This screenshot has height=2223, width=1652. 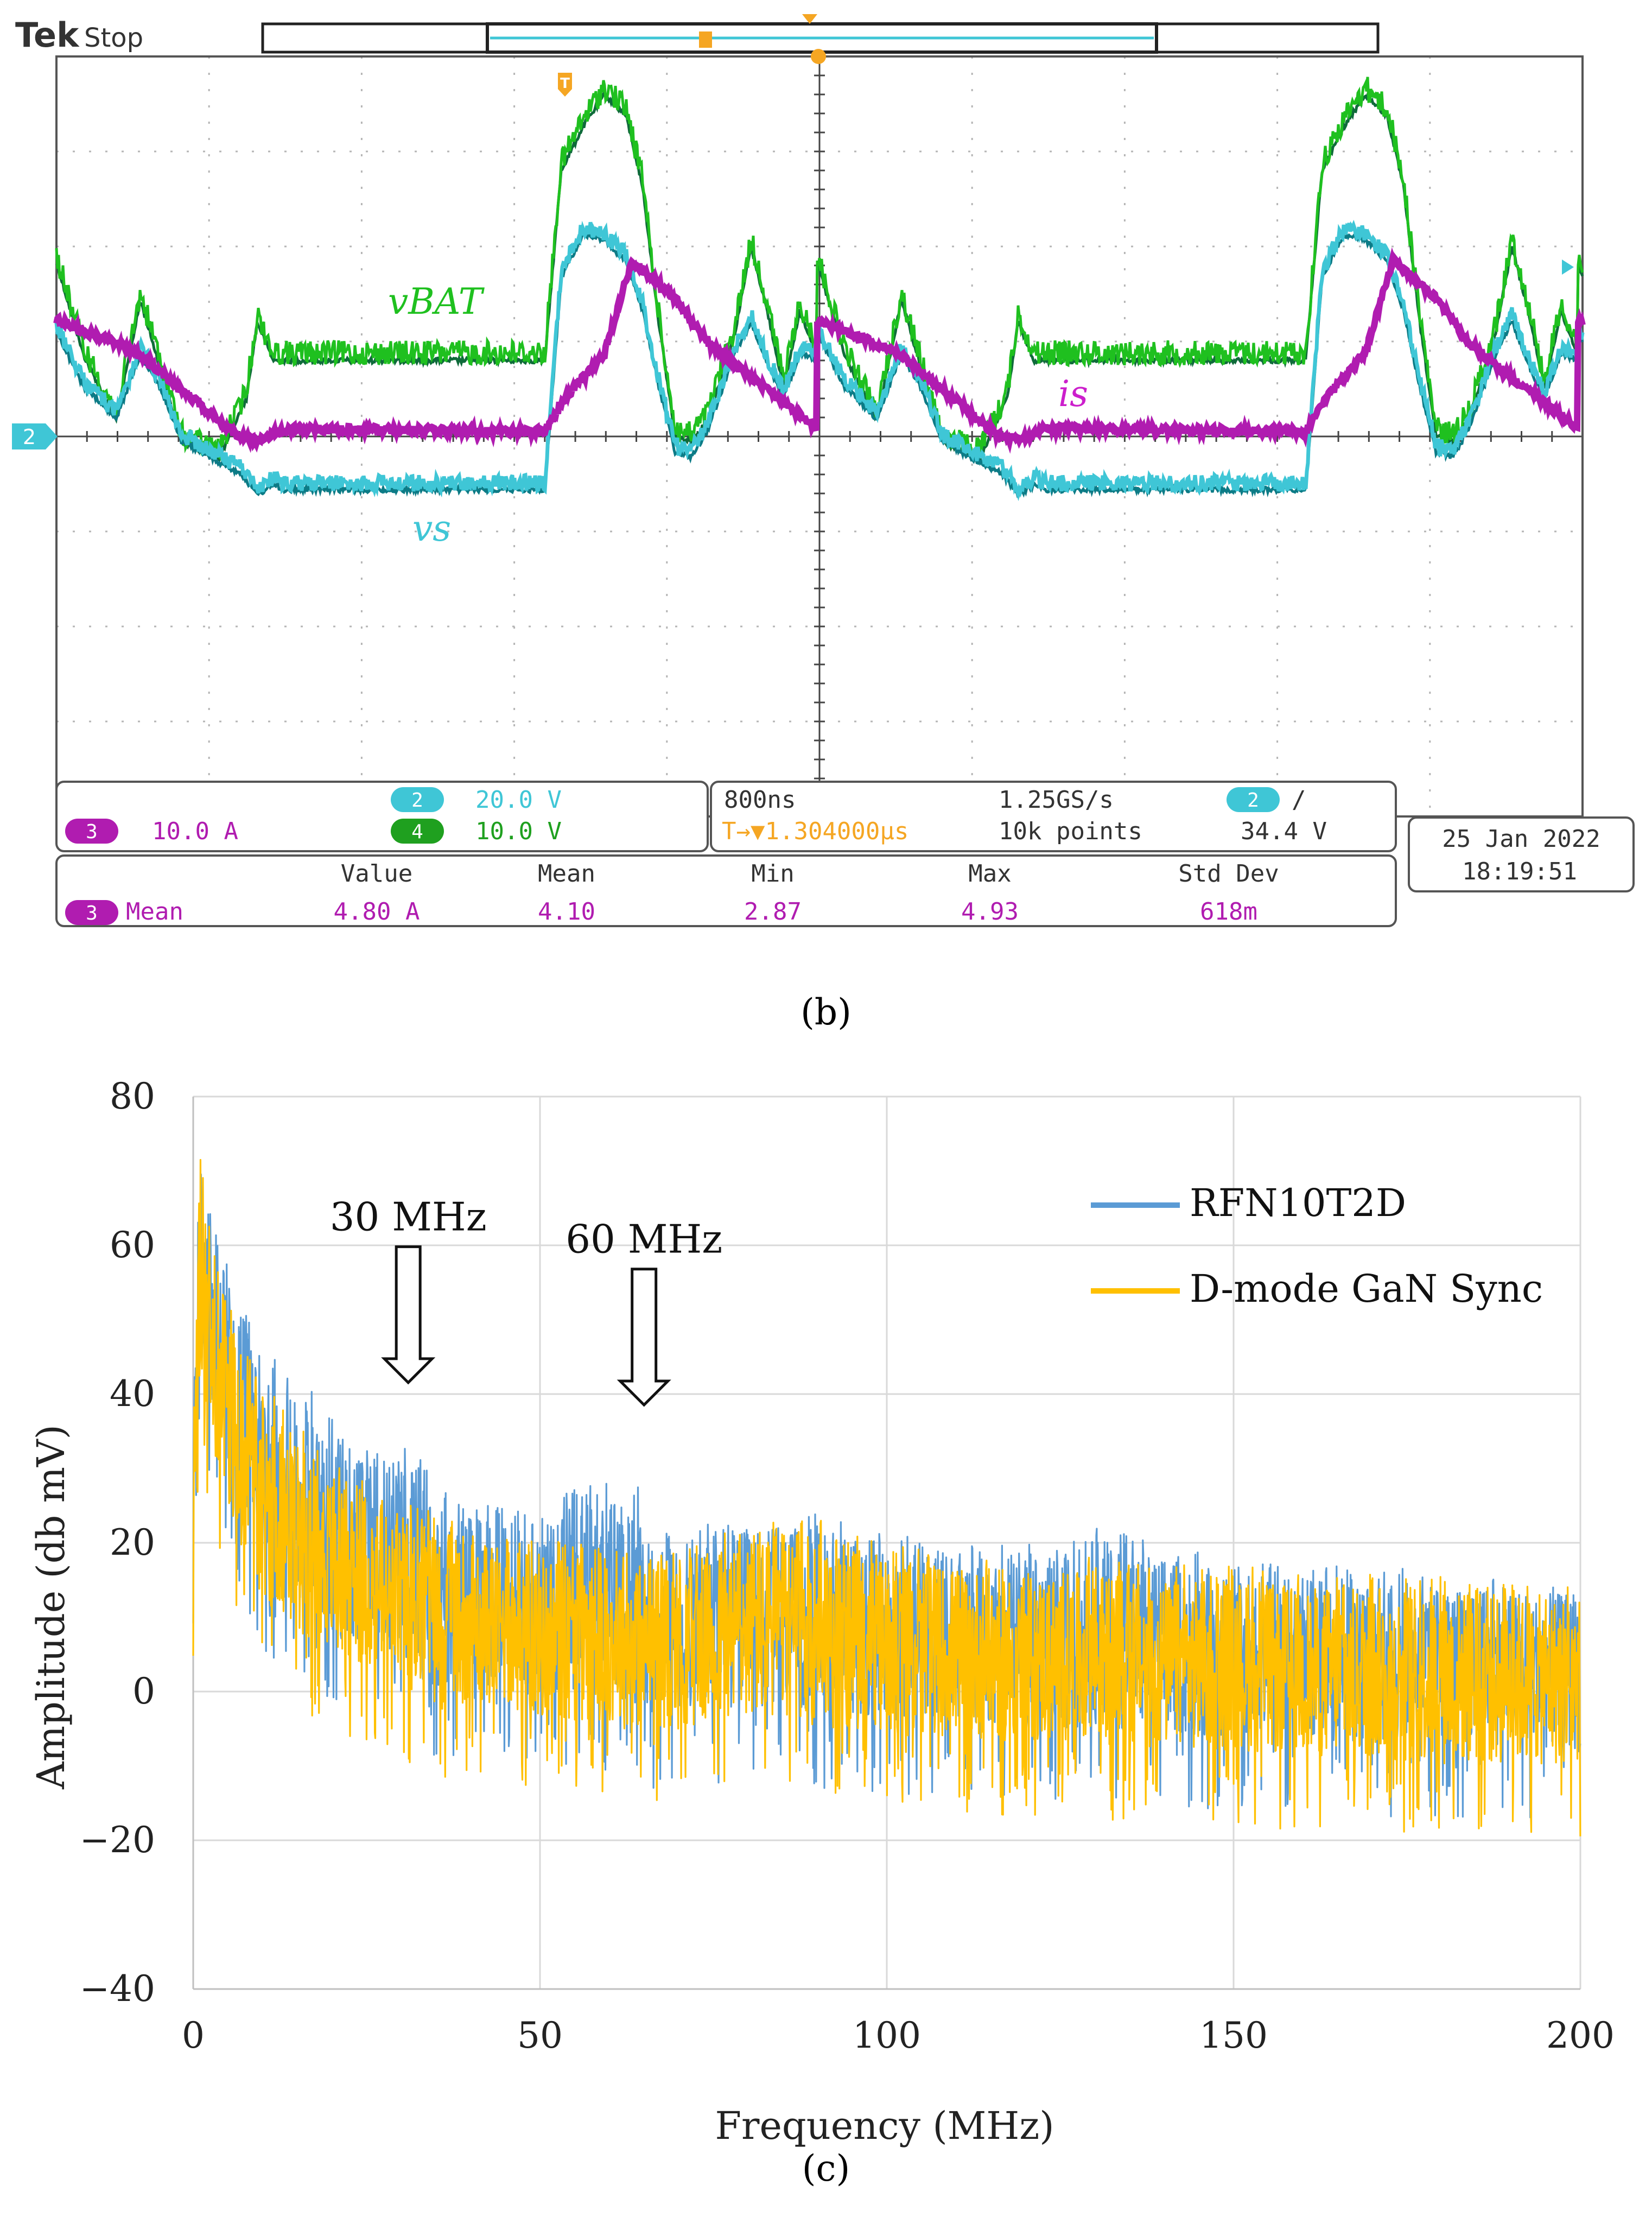 I want to click on caption-b: (b), so click(x=826, y=1012).